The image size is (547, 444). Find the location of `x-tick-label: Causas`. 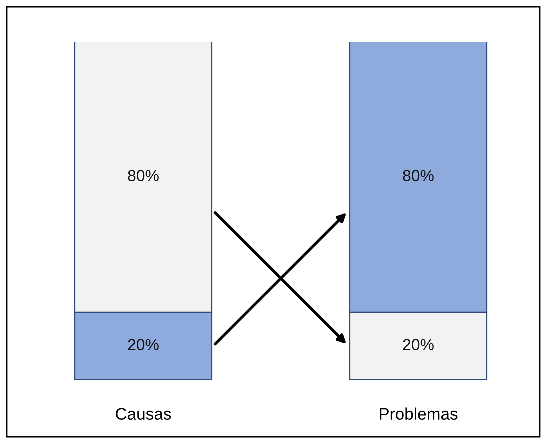

x-tick-label: Causas is located at coordinates (144, 414).